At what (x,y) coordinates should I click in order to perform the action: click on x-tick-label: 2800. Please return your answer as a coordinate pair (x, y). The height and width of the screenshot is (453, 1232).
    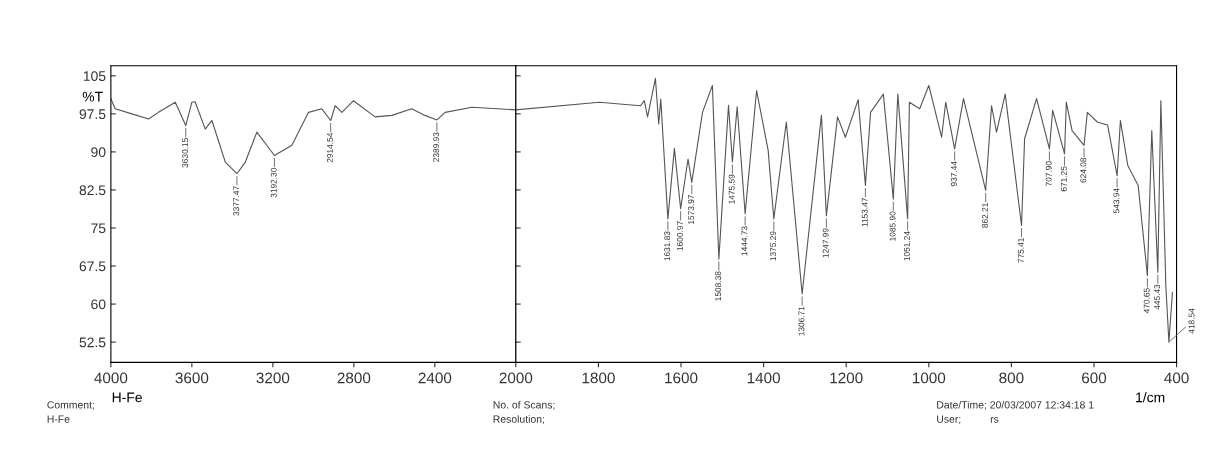
    Looking at the image, I should click on (354, 378).